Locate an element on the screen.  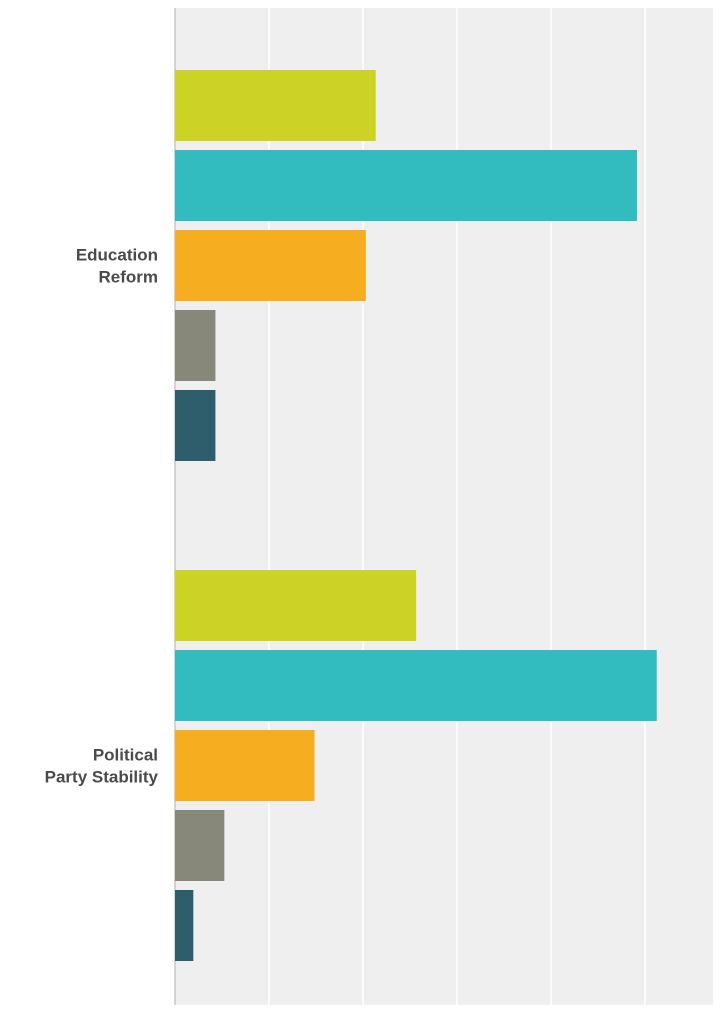
category-label-line: Party Stability is located at coordinates (102, 777).